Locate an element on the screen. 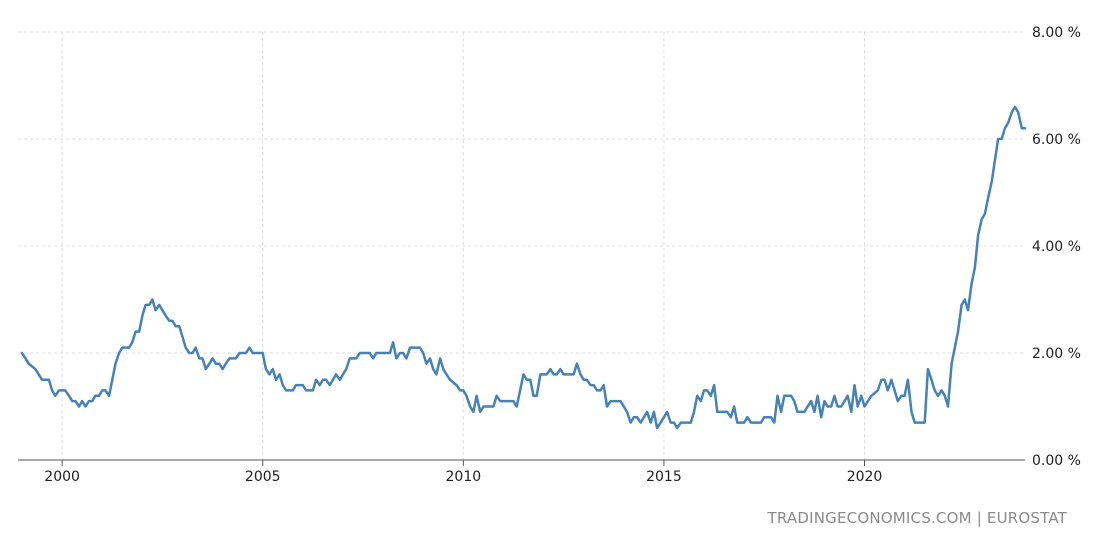 This screenshot has width=1095, height=544. x-tick-label: 2020 is located at coordinates (865, 477).